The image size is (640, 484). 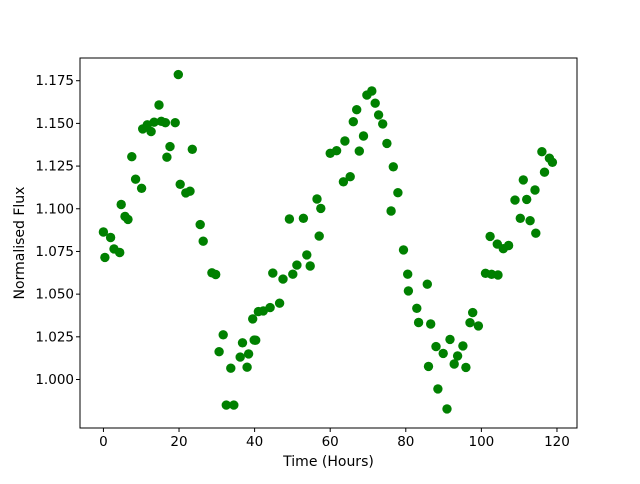 I want to click on x-tick-label: 60, so click(x=330, y=442).